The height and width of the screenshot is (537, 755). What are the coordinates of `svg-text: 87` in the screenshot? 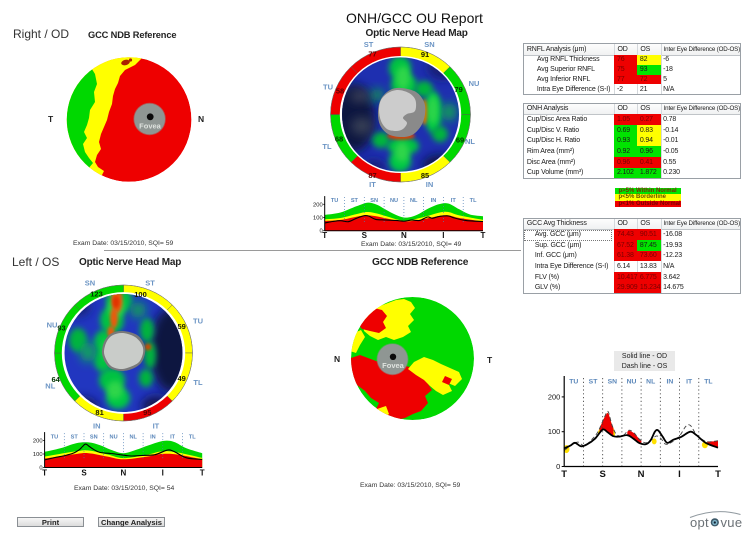 It's located at (372, 175).